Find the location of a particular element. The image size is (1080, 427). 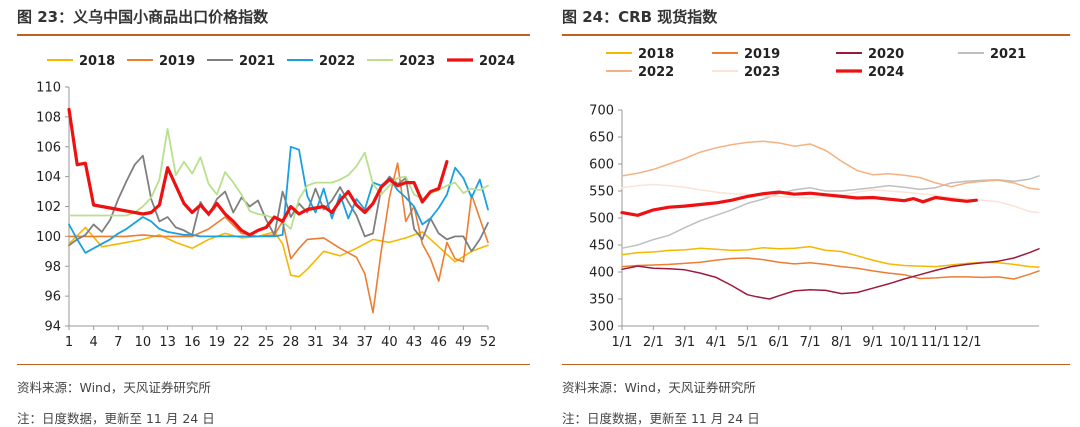

x-tick-label: 10/1 is located at coordinates (904, 342).